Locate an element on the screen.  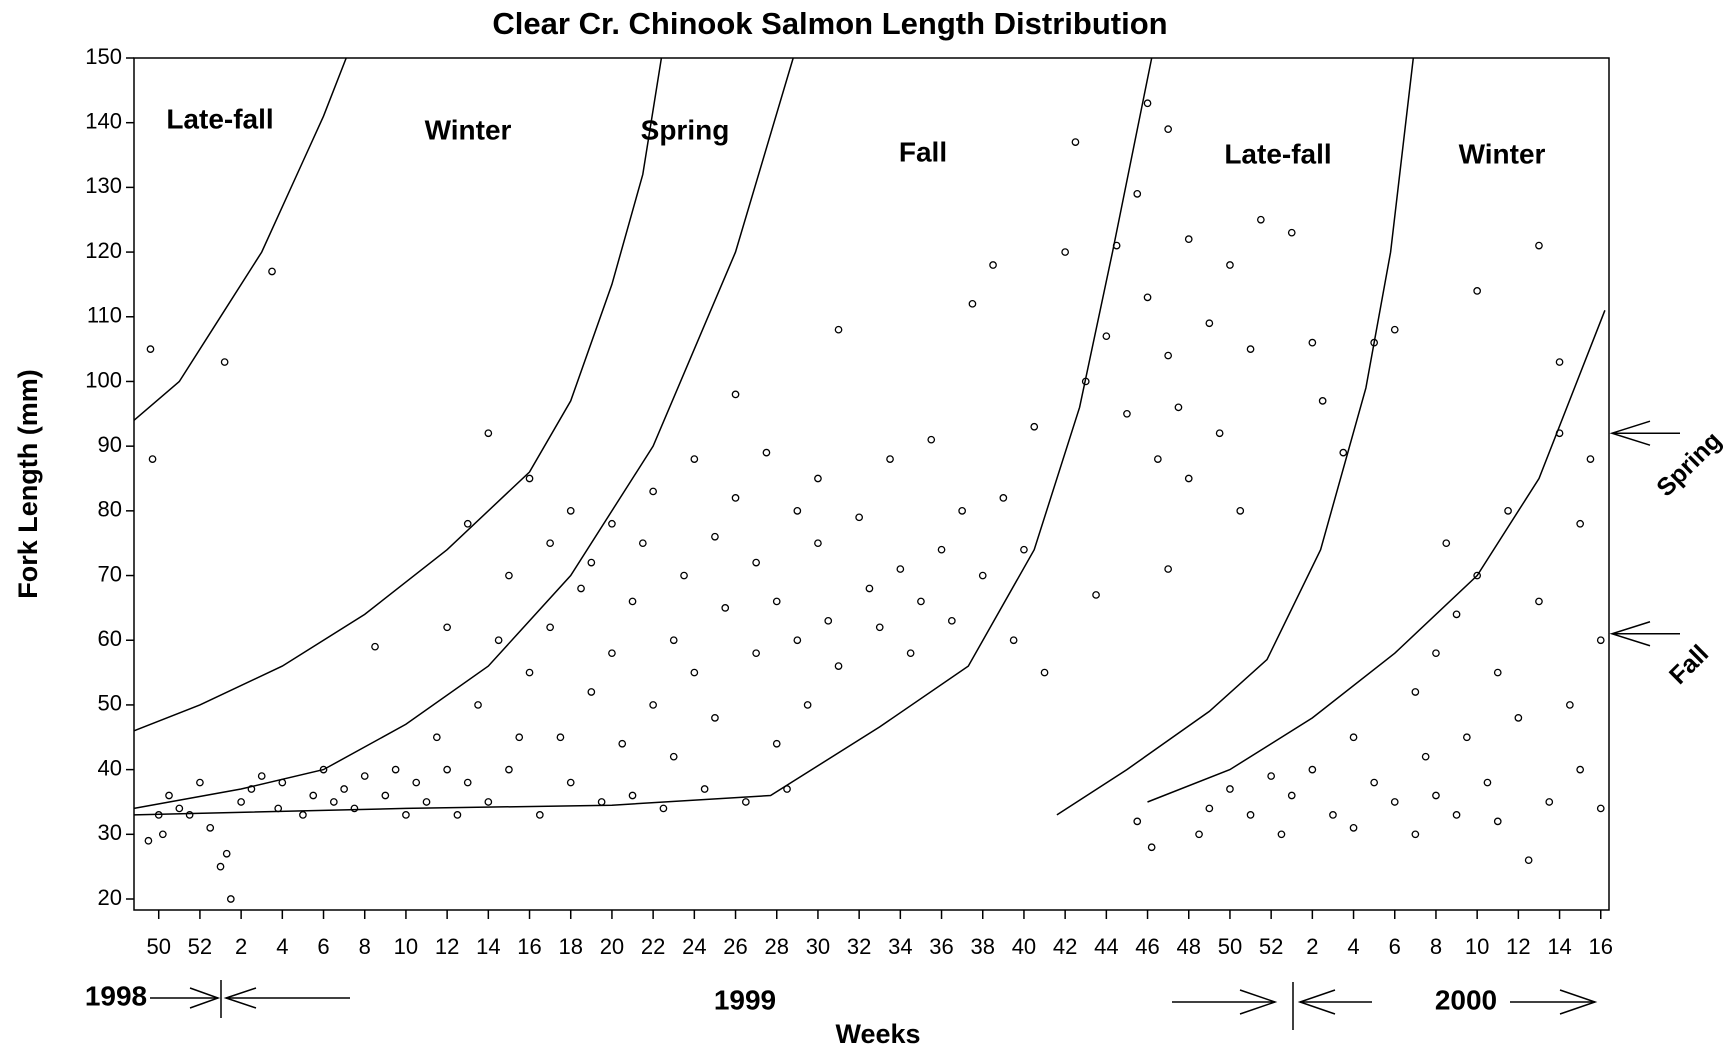
x-tick-label: 24 is located at coordinates (694, 946).